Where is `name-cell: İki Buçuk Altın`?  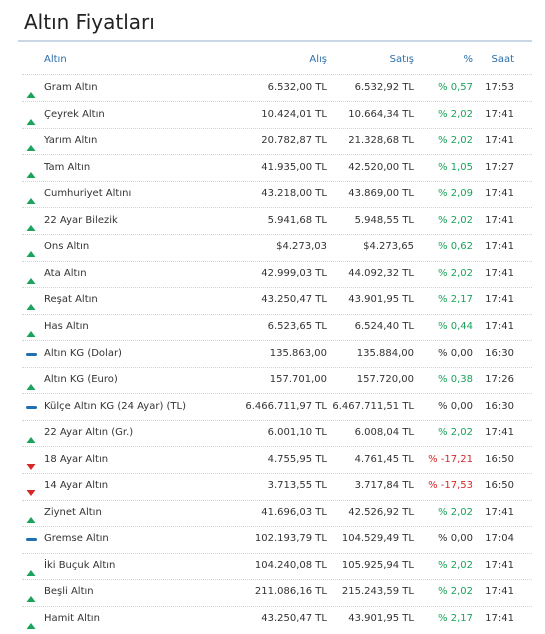
name-cell: İki Buçuk Altın is located at coordinates (80, 565).